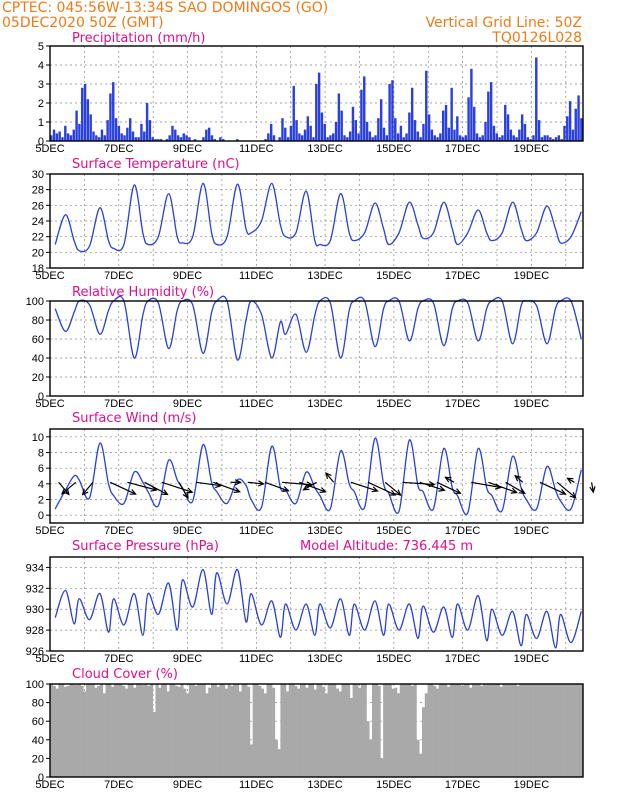 The height and width of the screenshot is (800, 618). What do you see at coordinates (325, 531) in the screenshot?
I see `x-tick-label: 13DEC` at bounding box center [325, 531].